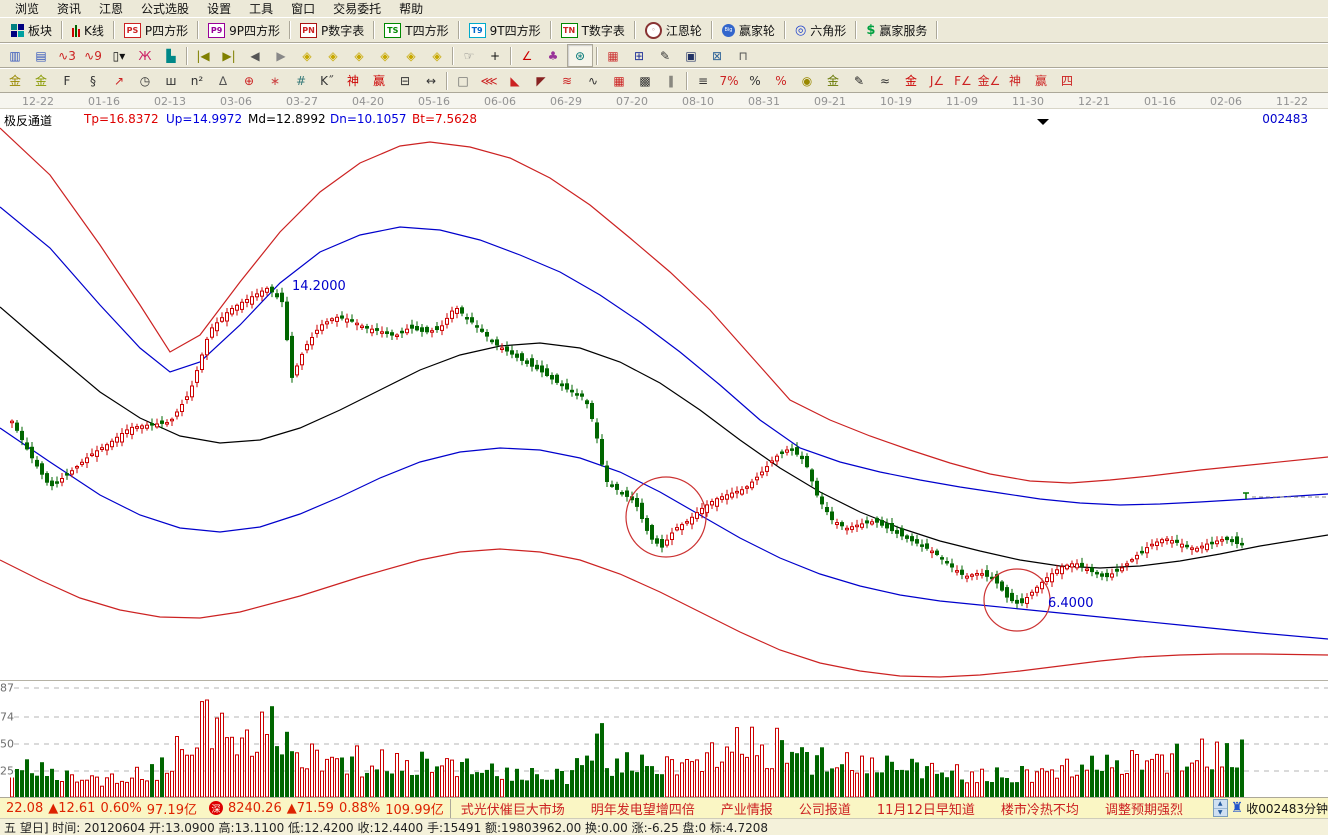 The height and width of the screenshot is (835, 1328). Describe the element at coordinates (67, 55) in the screenshot. I see `chart-3-icon: ∿3` at that location.